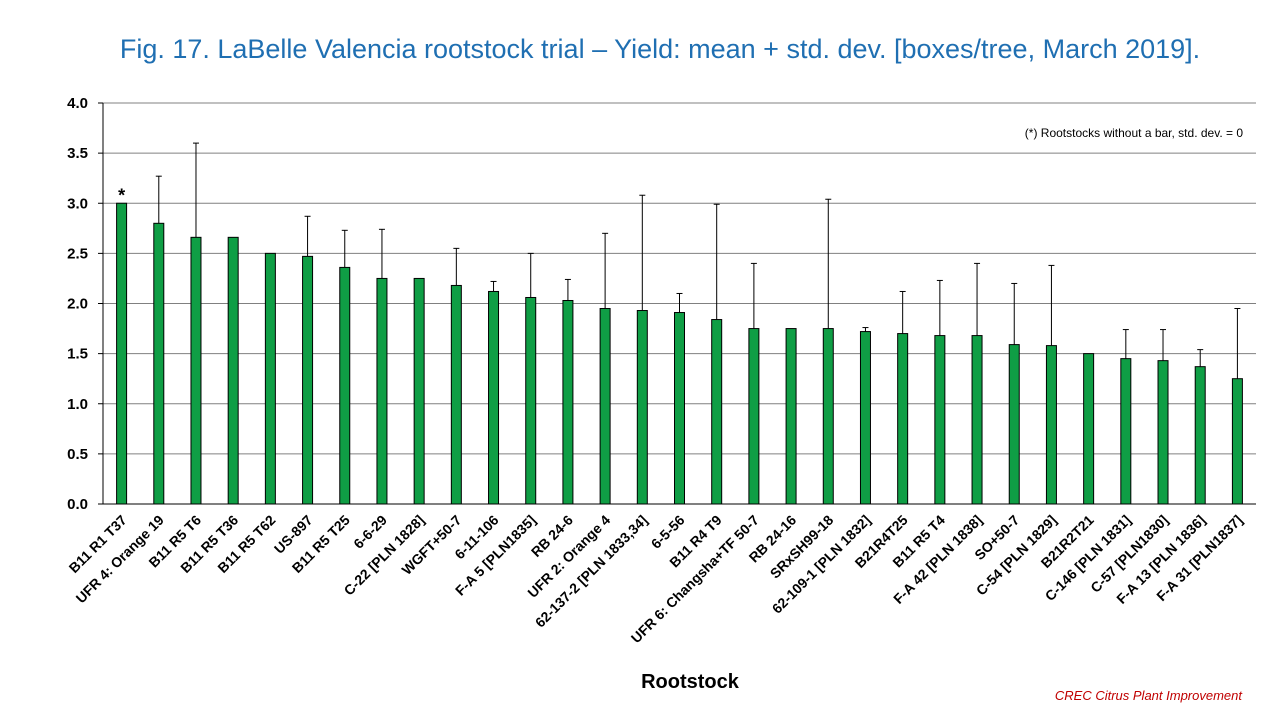 Image resolution: width=1280 pixels, height=720 pixels. What do you see at coordinates (121, 195) in the screenshot?
I see `bar-marker: *` at bounding box center [121, 195].